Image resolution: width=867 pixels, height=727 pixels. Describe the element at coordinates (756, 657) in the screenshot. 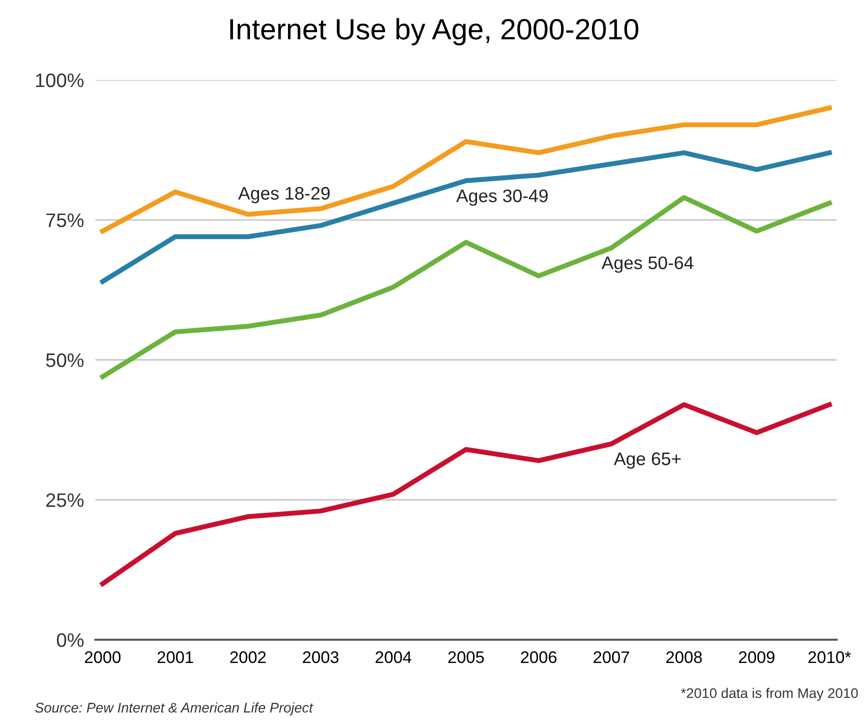

I see `x-tick-label: 2009` at that location.